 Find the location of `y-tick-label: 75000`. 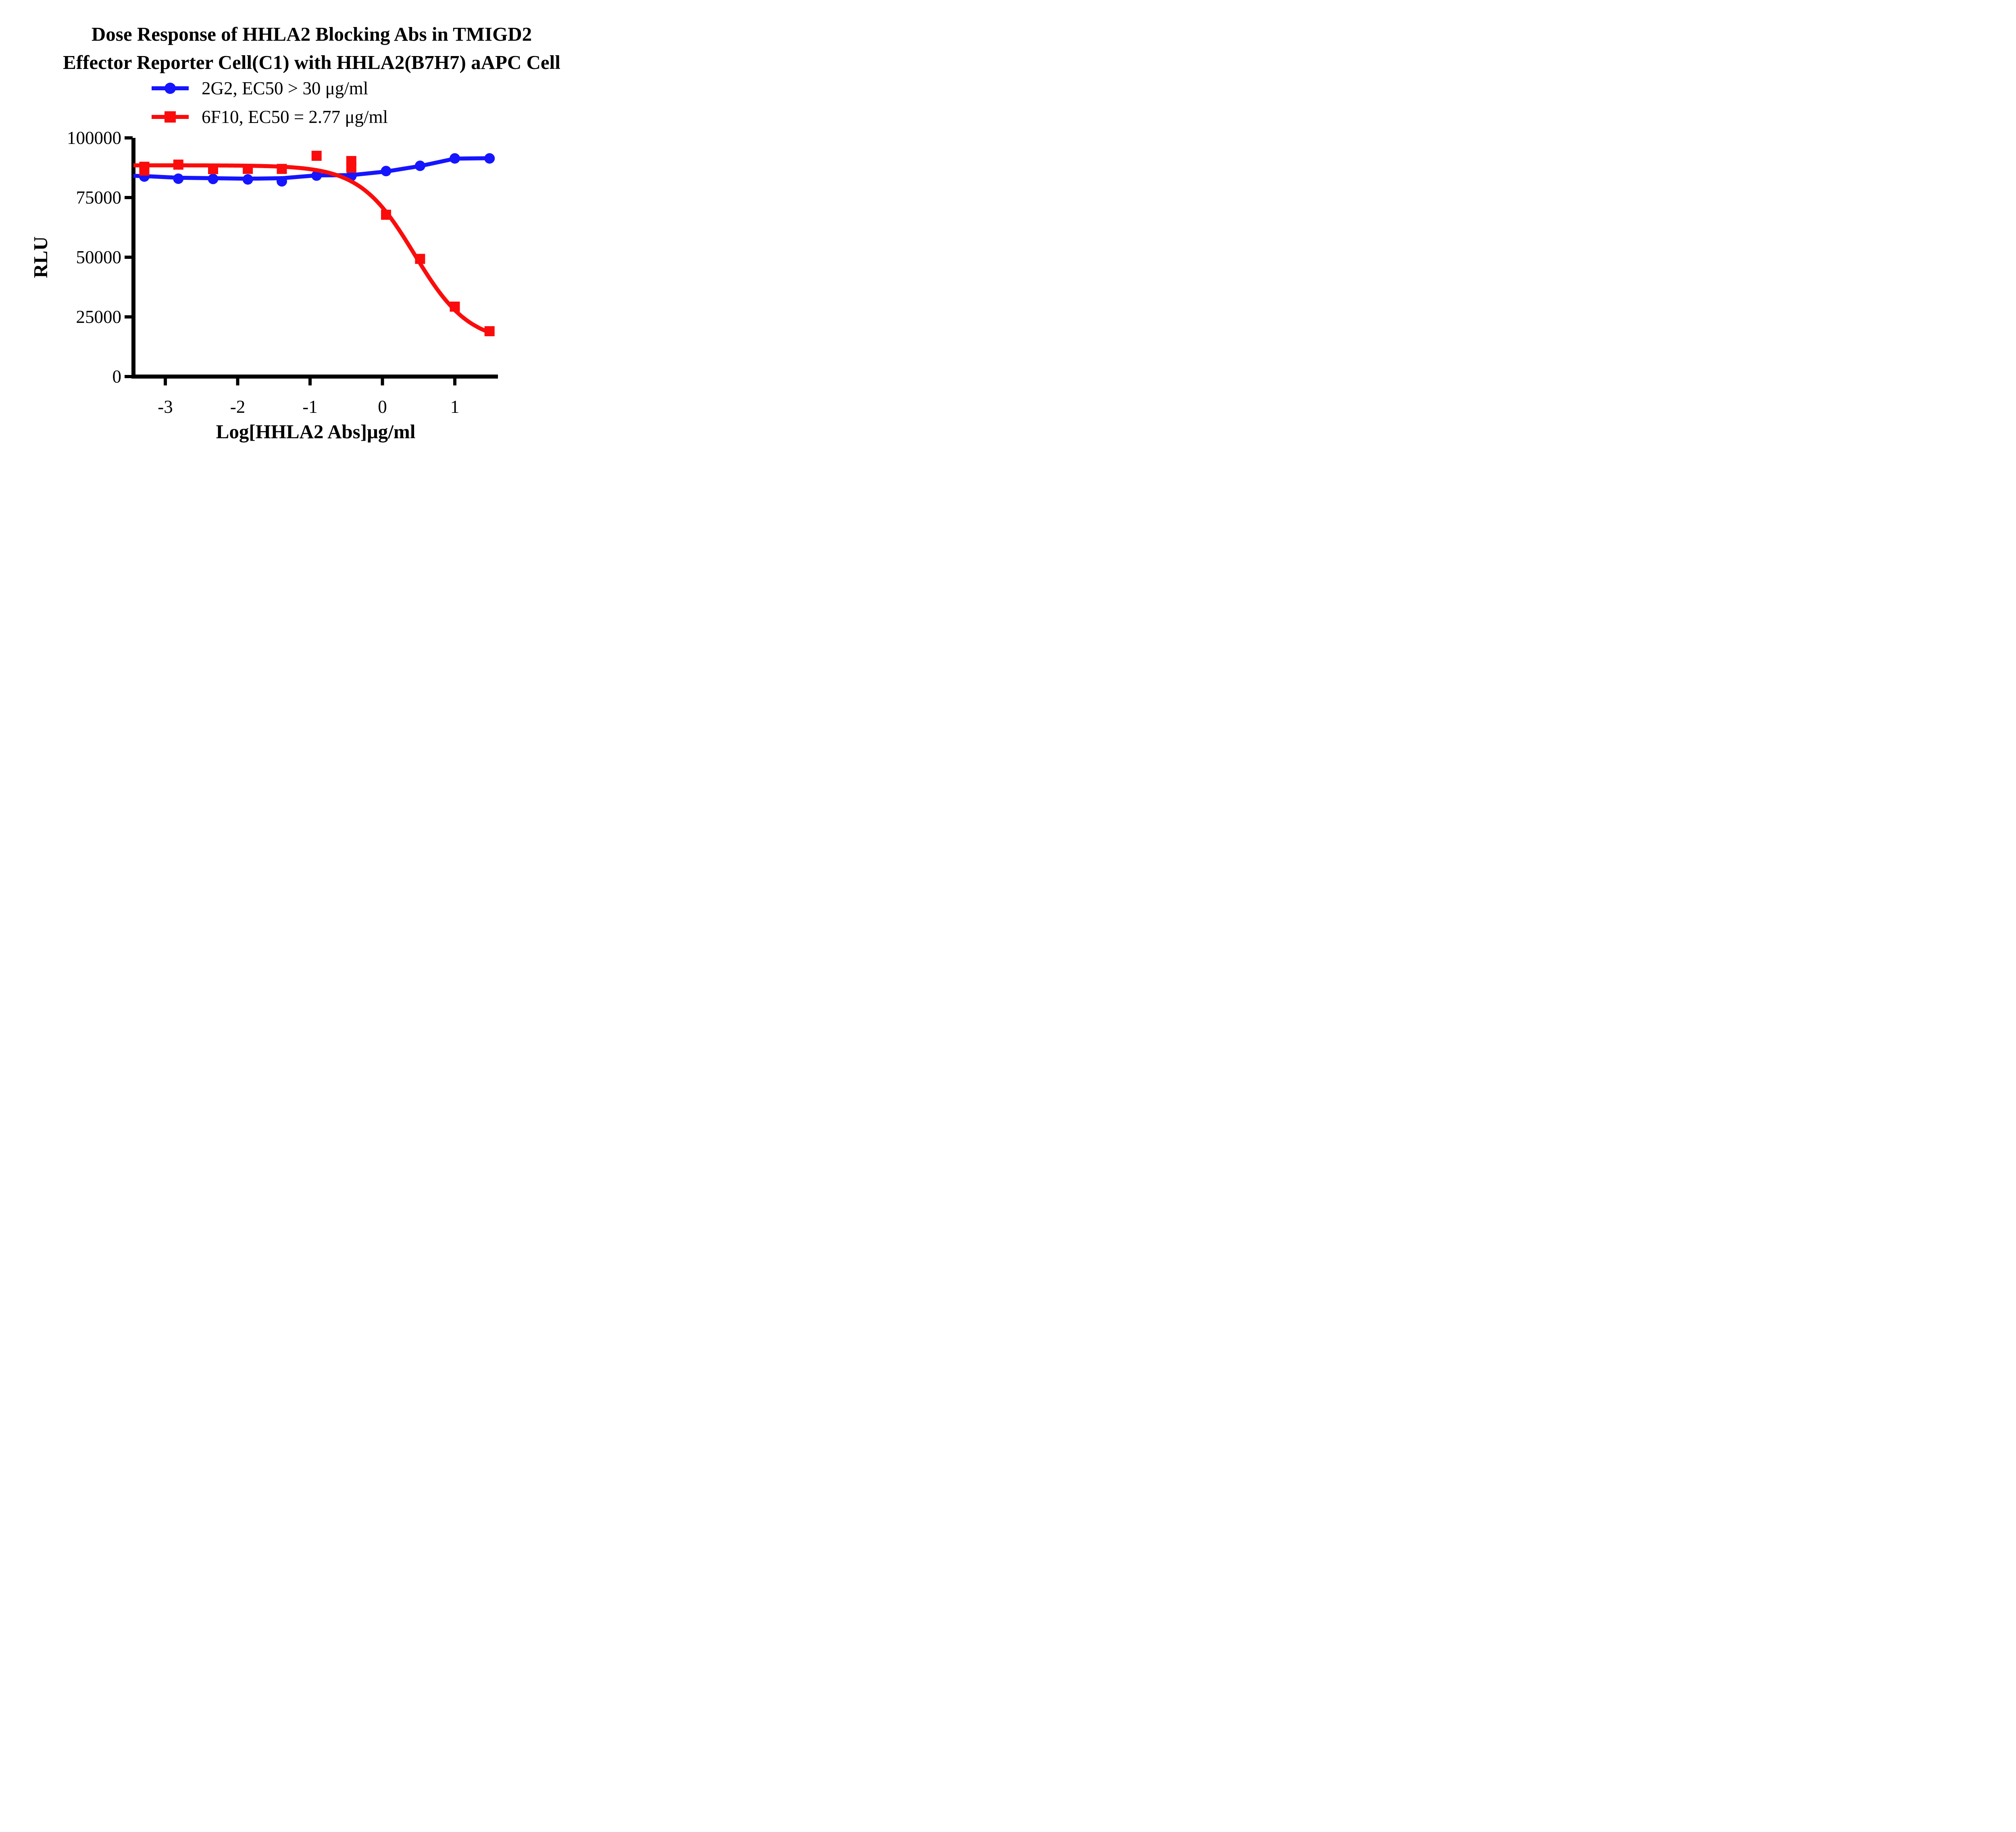

y-tick-label: 75000 is located at coordinates (99, 197).